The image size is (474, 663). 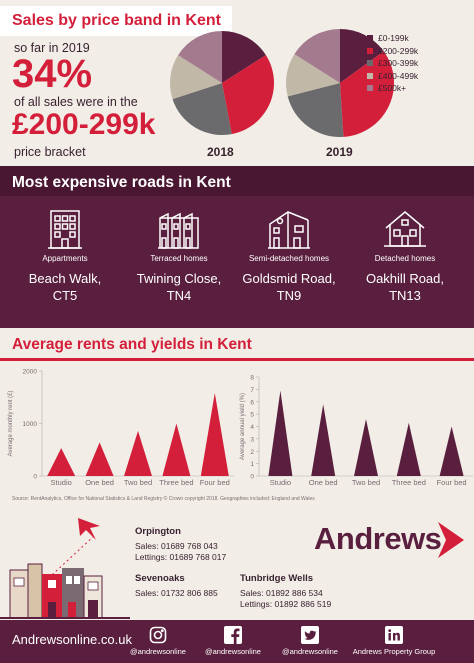 I want to click on legend-item: £400-499k, so click(x=392, y=76).